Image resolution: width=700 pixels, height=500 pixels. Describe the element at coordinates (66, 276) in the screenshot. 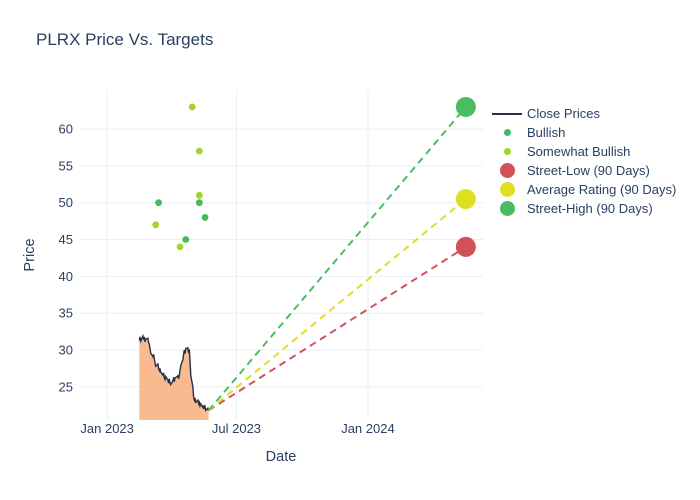

I see `y-tick-label: 40` at that location.